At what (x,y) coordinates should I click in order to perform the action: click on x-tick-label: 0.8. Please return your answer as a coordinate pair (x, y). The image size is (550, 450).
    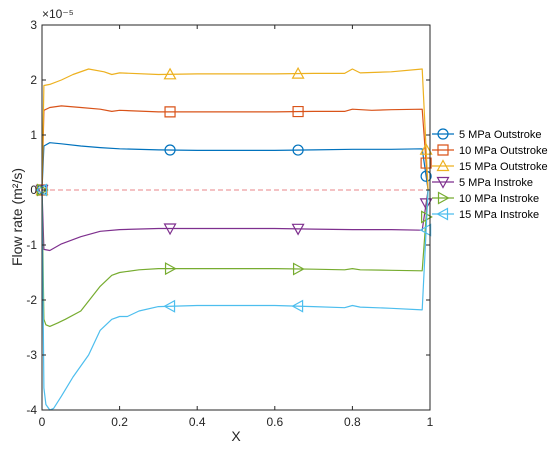
    Looking at the image, I should click on (352, 422).